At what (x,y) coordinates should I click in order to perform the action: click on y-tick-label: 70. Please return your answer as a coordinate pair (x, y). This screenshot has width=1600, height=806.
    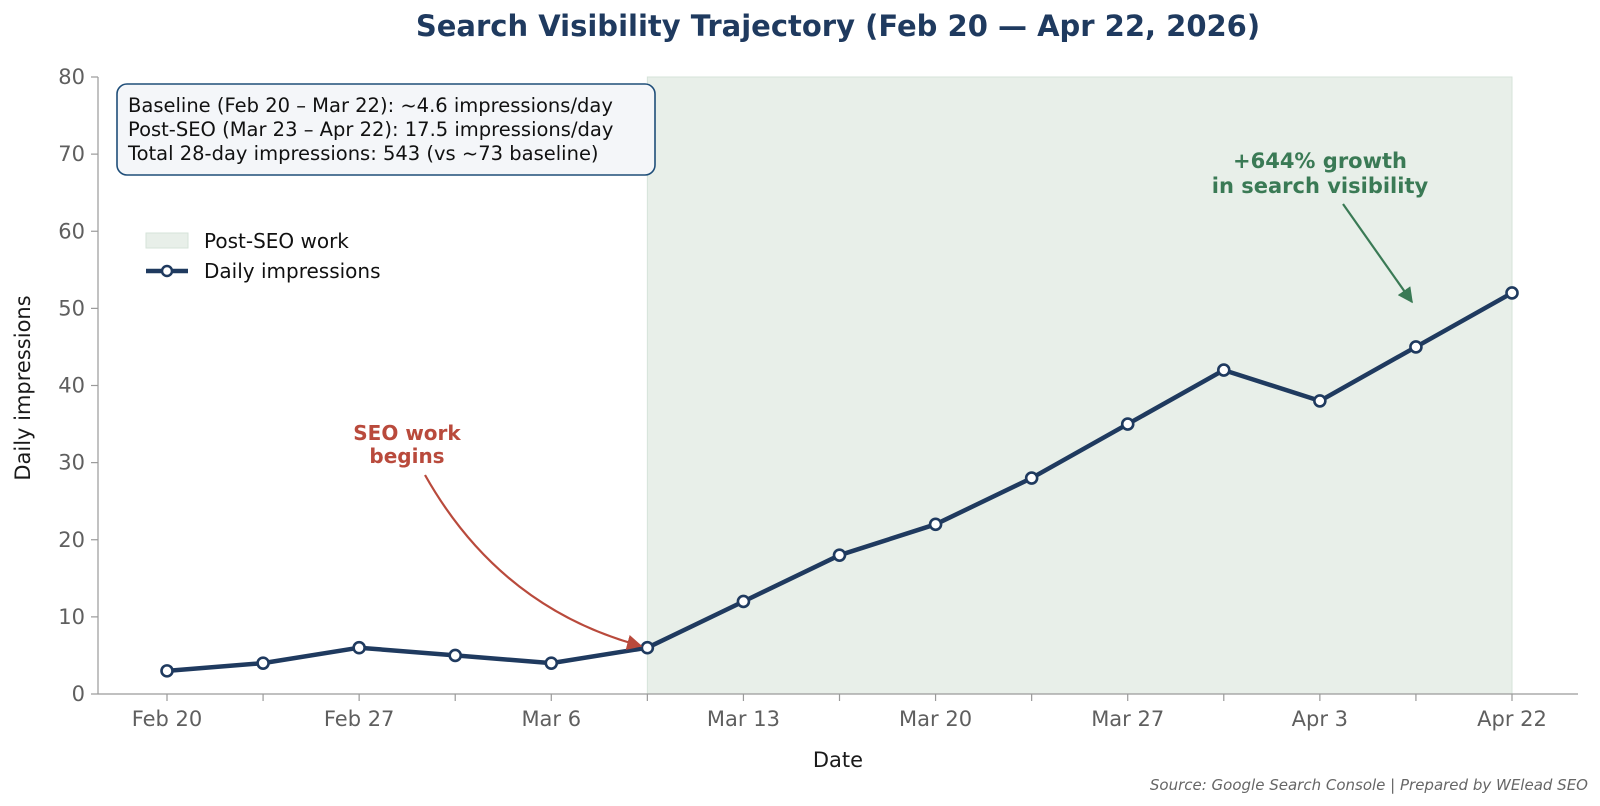
    Looking at the image, I should click on (71, 154).